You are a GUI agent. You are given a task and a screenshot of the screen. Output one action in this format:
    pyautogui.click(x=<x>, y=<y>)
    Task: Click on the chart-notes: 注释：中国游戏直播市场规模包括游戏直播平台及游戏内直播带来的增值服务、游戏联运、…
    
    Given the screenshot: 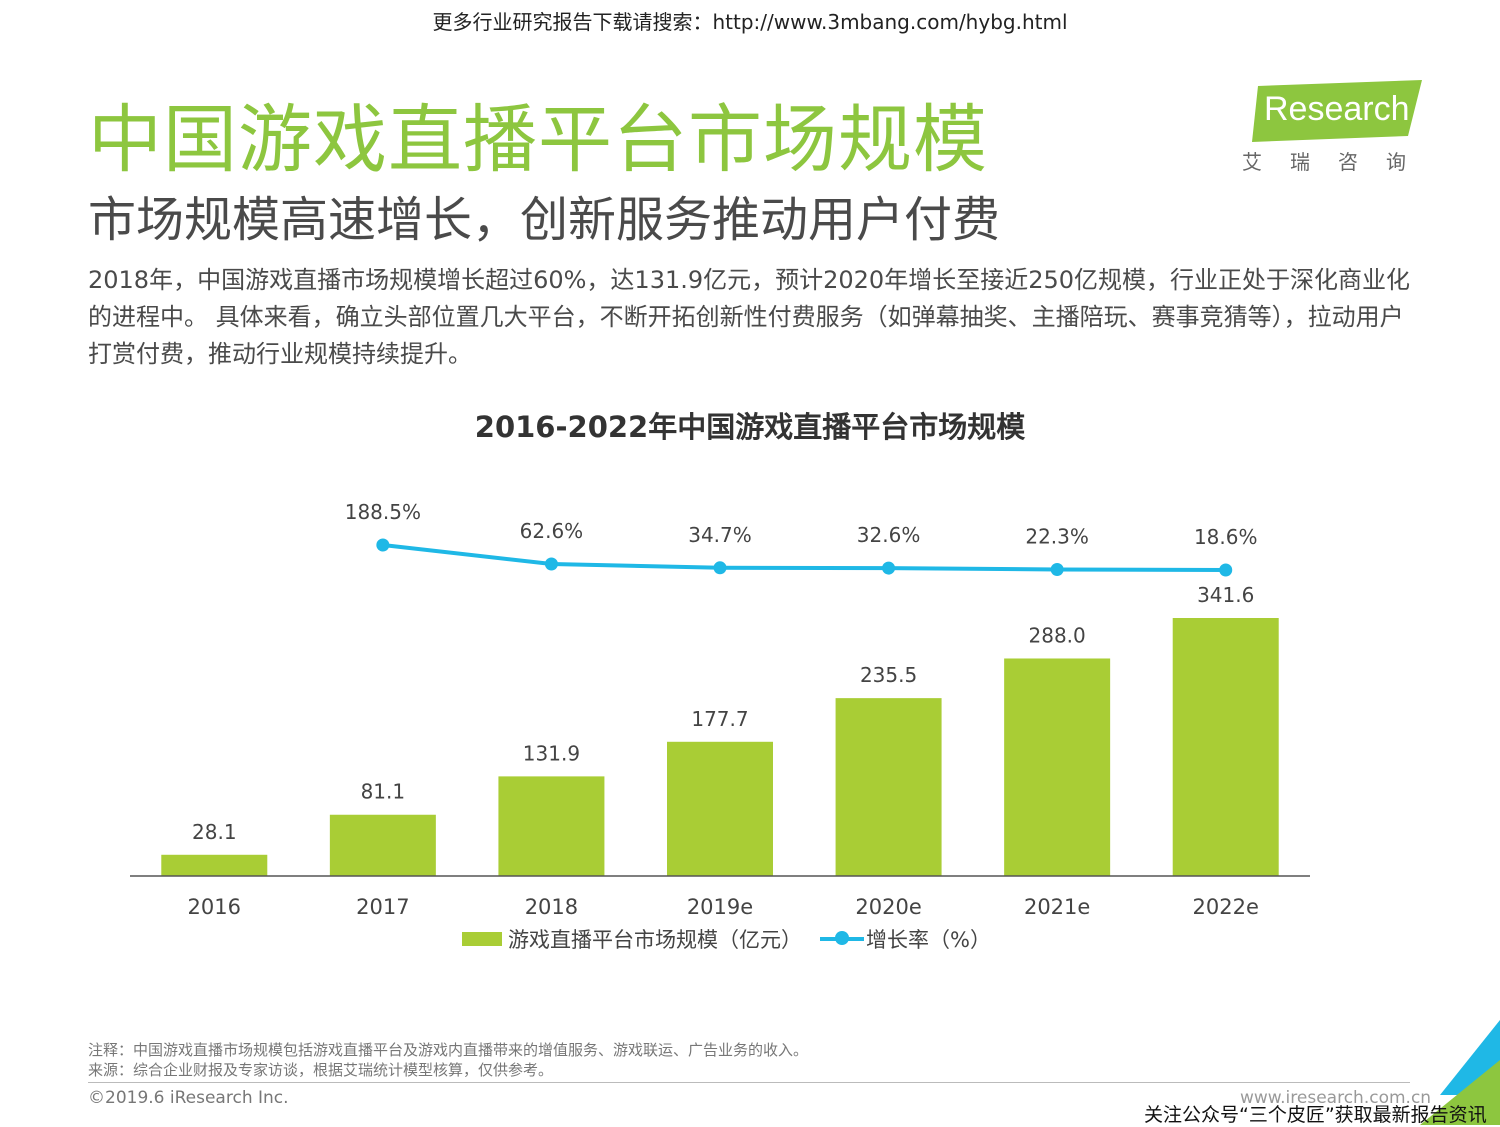 What is the action you would take?
    pyautogui.click(x=448, y=1060)
    